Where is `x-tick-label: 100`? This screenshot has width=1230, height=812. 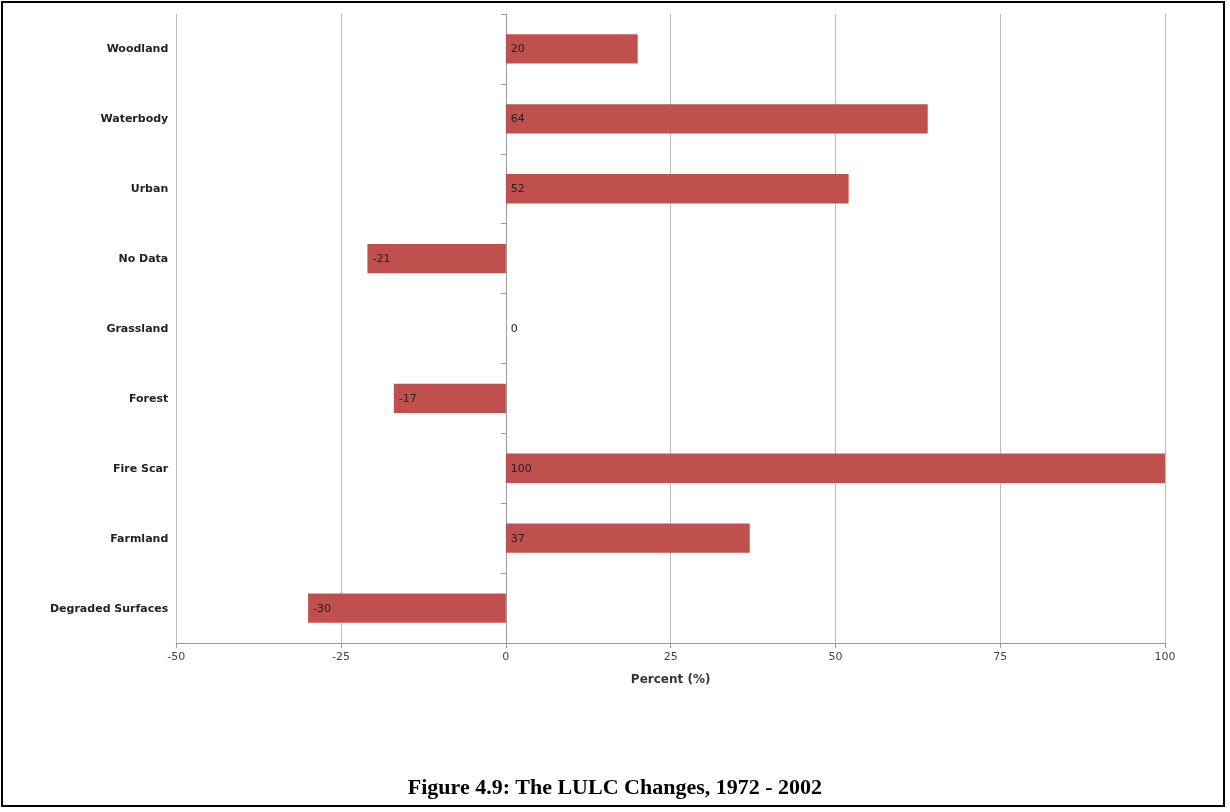 x-tick-label: 100 is located at coordinates (1165, 656).